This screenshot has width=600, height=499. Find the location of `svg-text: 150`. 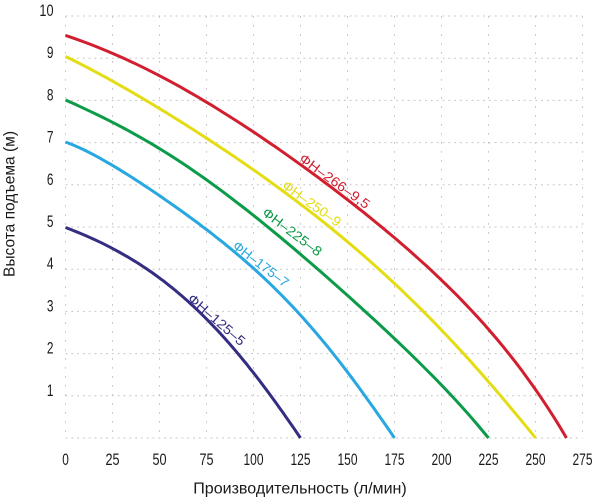

svg-text: 150 is located at coordinates (348, 459).